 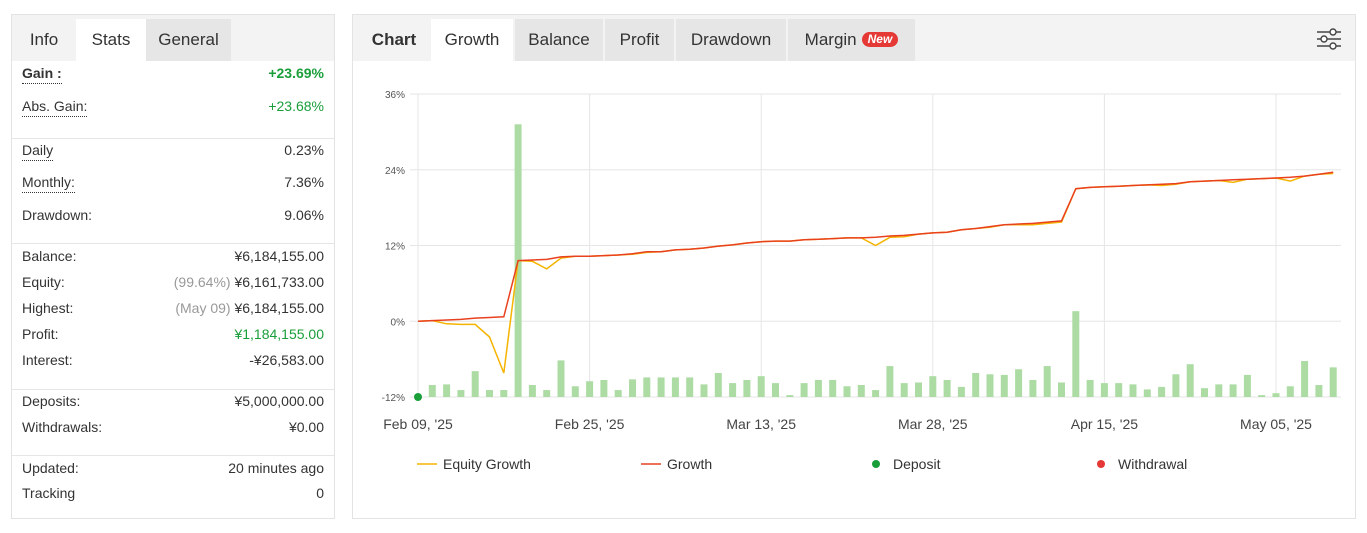 I want to click on icon-lines, so click(x=1329, y=39).